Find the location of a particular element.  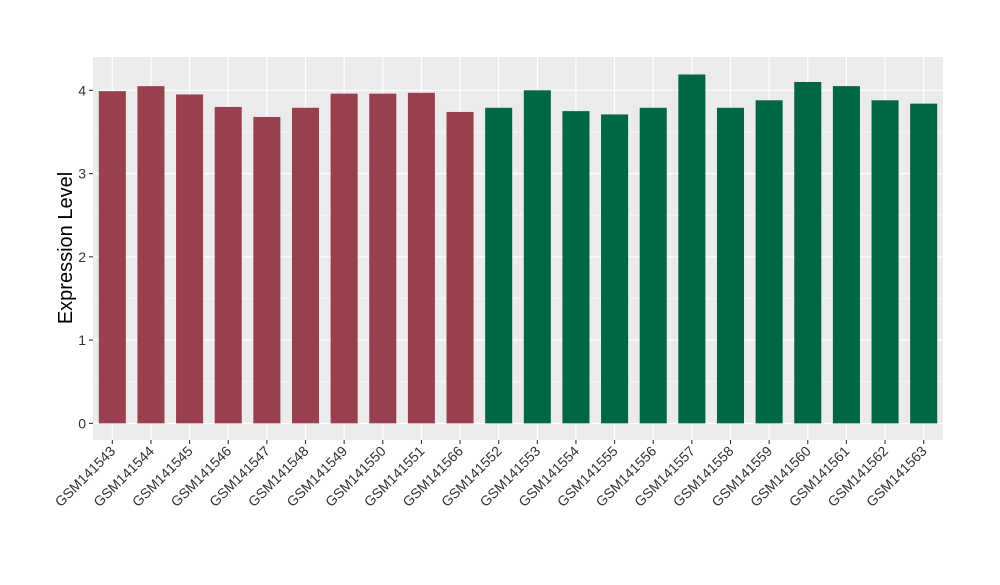

bar-gsm141553 is located at coordinates (537, 257).